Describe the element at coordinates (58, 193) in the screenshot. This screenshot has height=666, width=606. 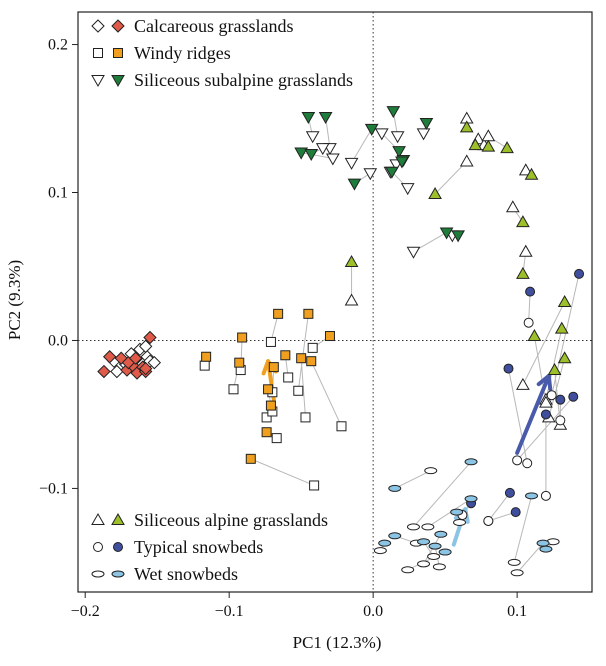
I see `y-tick-label: 0.1` at that location.